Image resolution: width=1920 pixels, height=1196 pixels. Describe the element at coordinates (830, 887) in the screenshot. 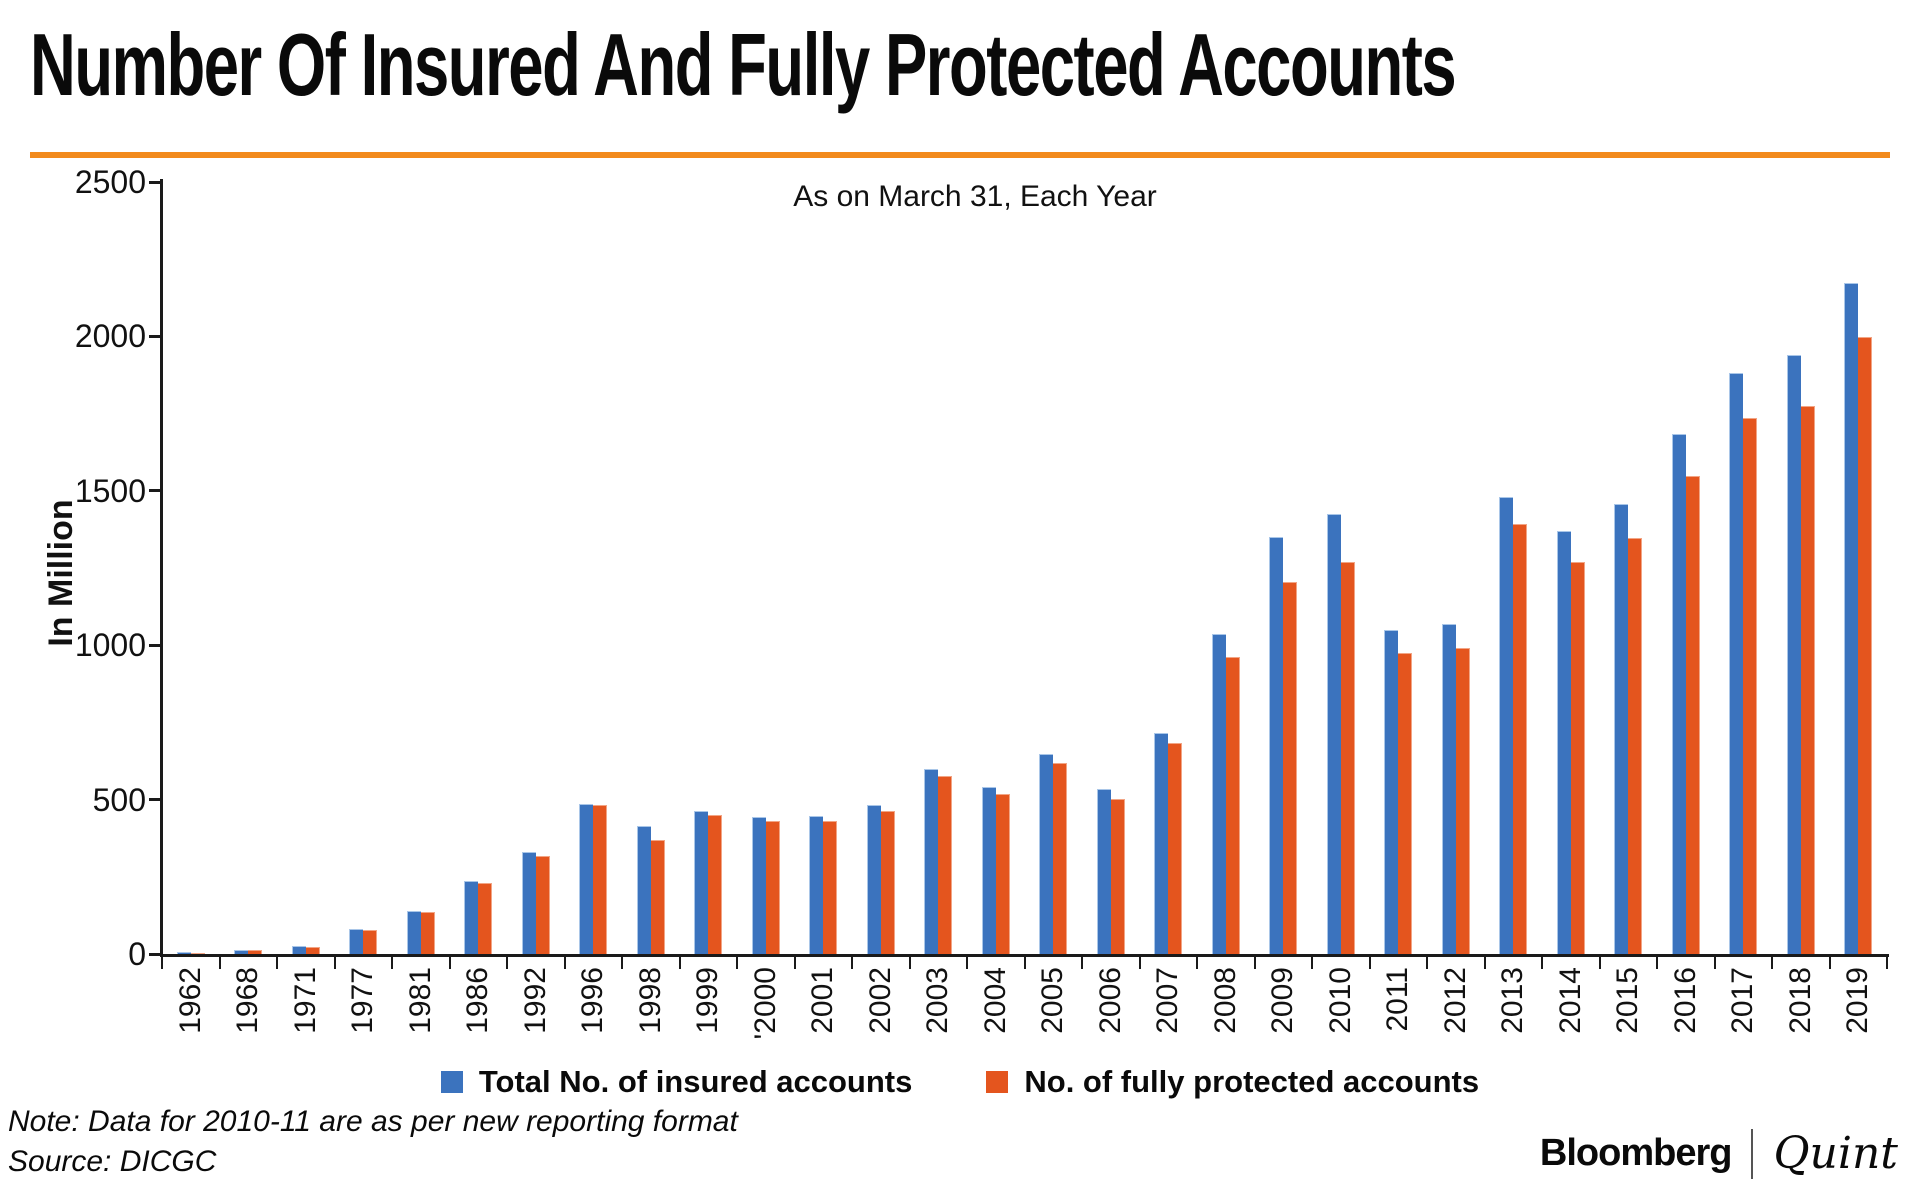

I see `bar-protected-2001` at that location.